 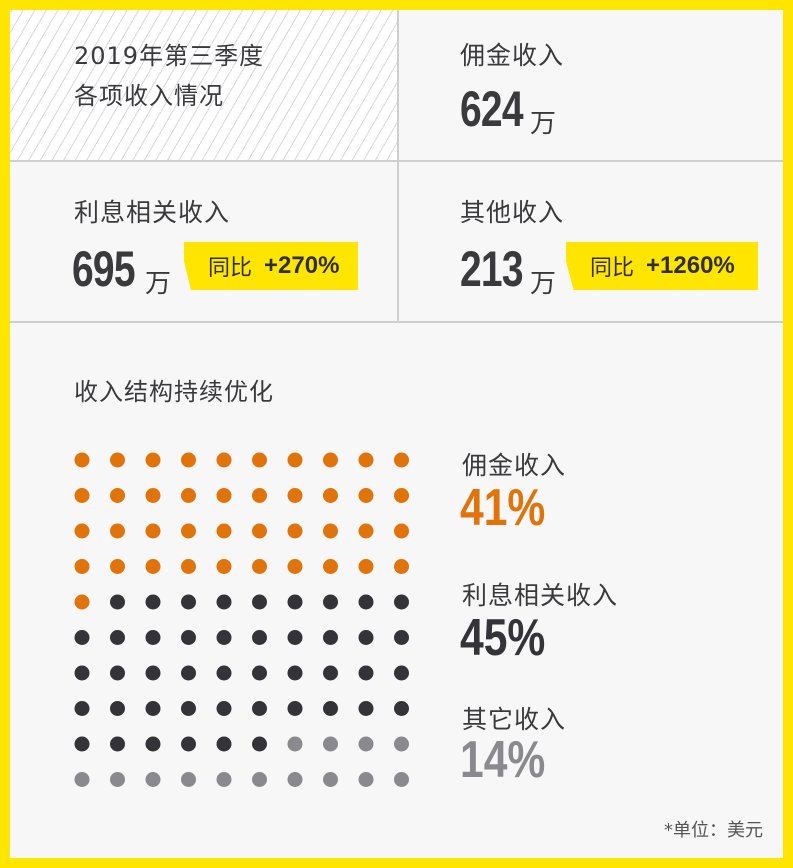 I want to click on hatched-title-background, so click(x=204, y=85).